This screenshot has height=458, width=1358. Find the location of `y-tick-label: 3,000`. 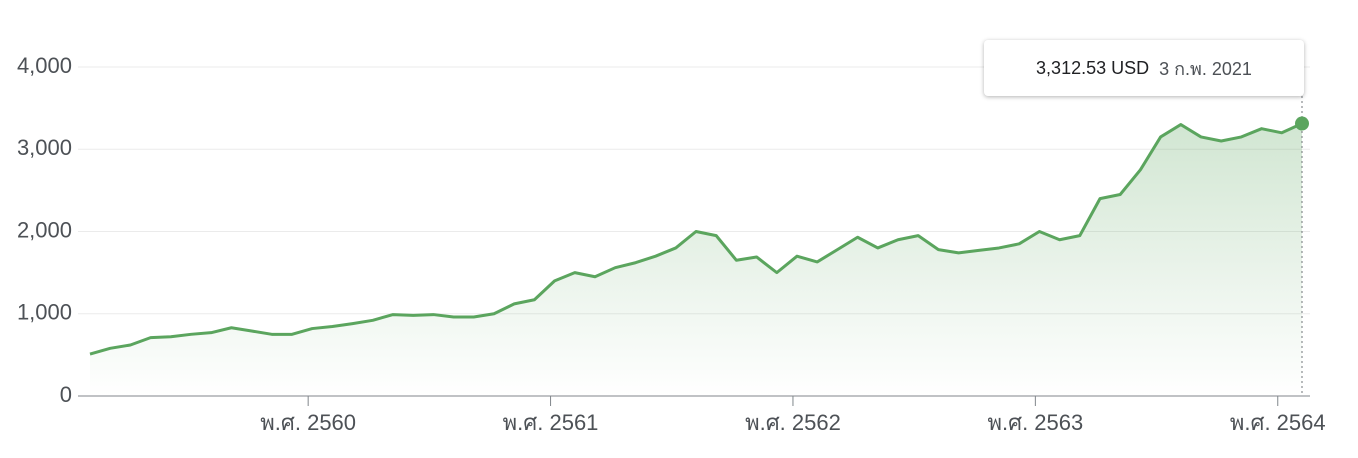

y-tick-label: 3,000 is located at coordinates (44, 147).